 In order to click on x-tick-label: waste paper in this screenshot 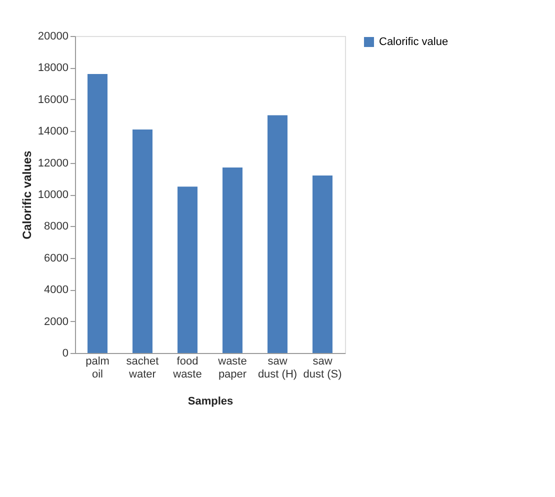, I will do `click(232, 368)`.